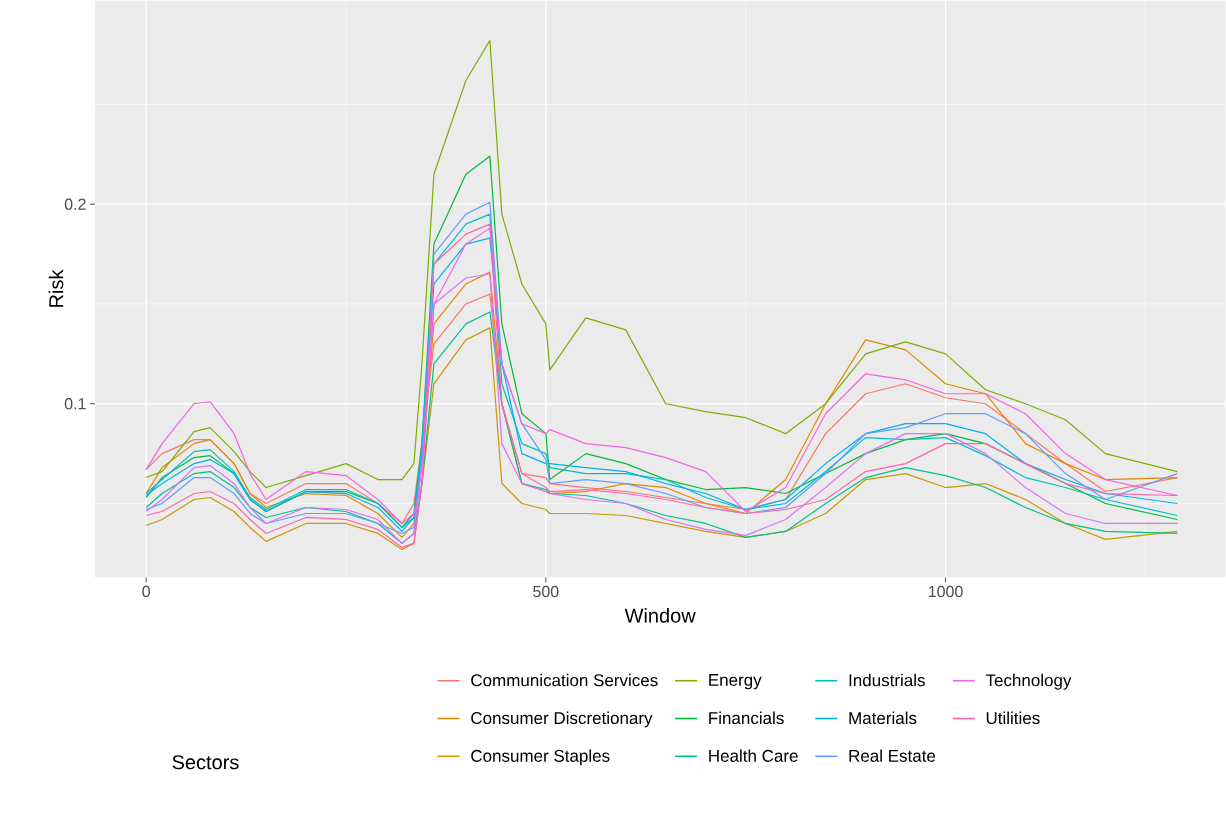 Image resolution: width=1226 pixels, height=825 pixels. I want to click on legend-label: Energy, so click(735, 682).